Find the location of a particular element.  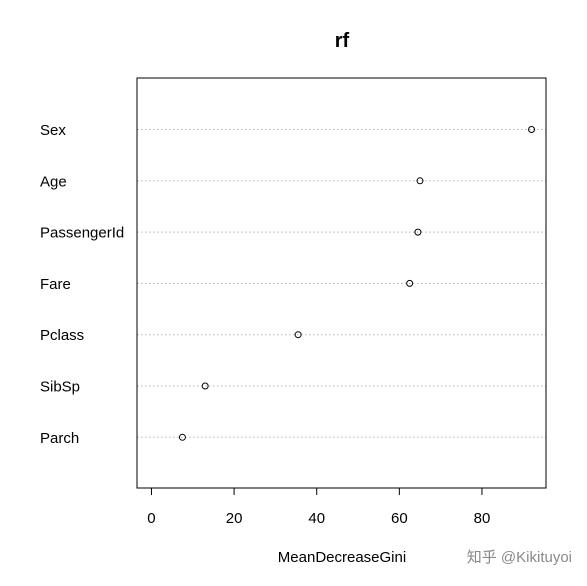

x-tick-label: 0 is located at coordinates (151, 518).